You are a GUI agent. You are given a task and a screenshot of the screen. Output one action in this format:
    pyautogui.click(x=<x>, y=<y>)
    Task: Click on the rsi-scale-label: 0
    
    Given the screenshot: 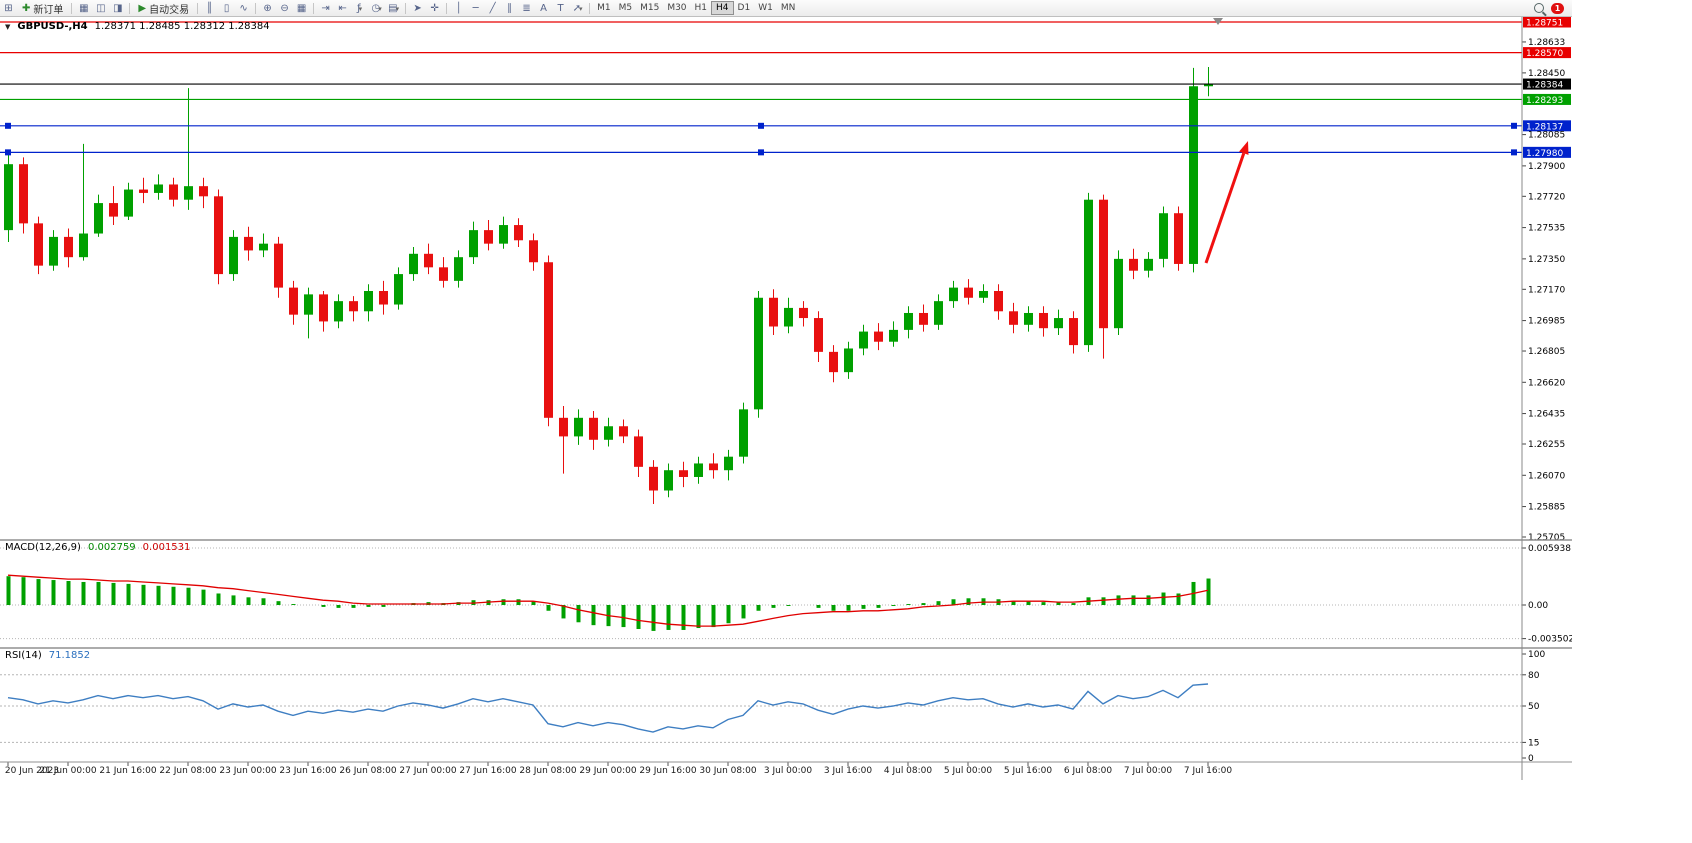 What is the action you would take?
    pyautogui.click(x=1531, y=759)
    